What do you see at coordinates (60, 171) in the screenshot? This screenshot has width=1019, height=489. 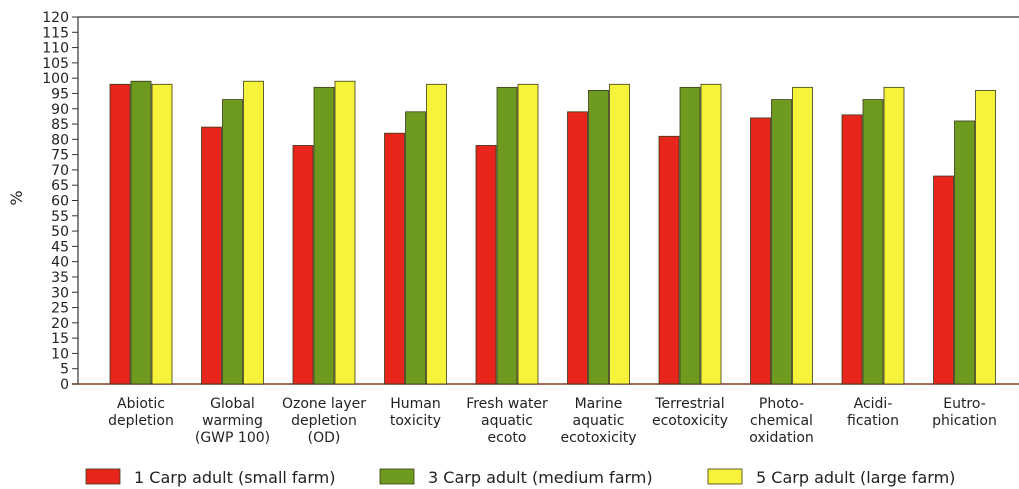 I see `y-tick-label: 70` at bounding box center [60, 171].